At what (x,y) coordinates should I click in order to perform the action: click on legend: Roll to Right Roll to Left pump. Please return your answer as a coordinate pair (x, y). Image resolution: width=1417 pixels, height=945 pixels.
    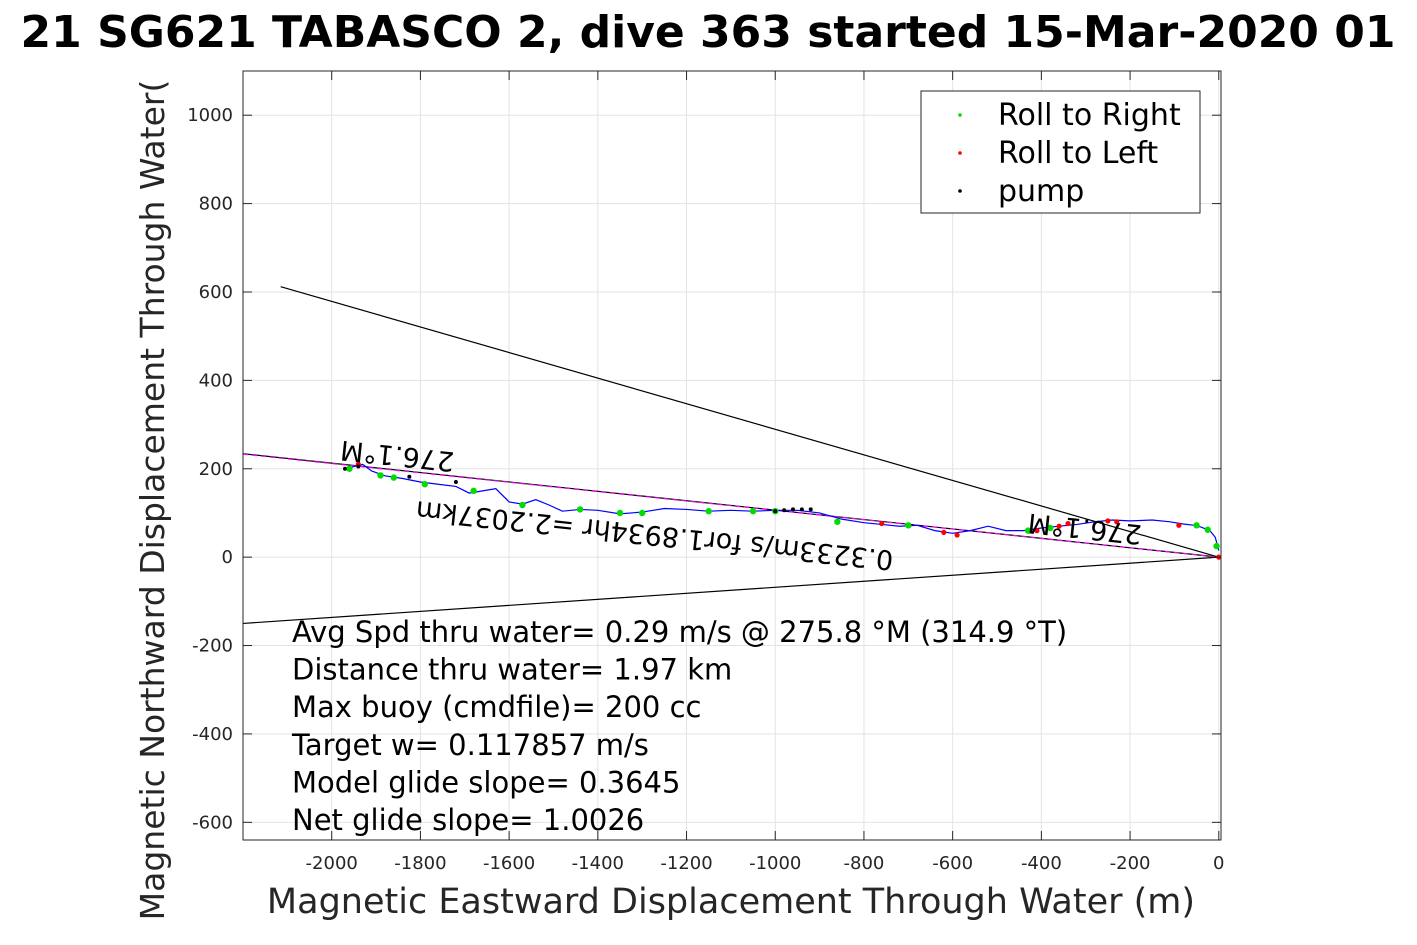
    Looking at the image, I should click on (1060, 152).